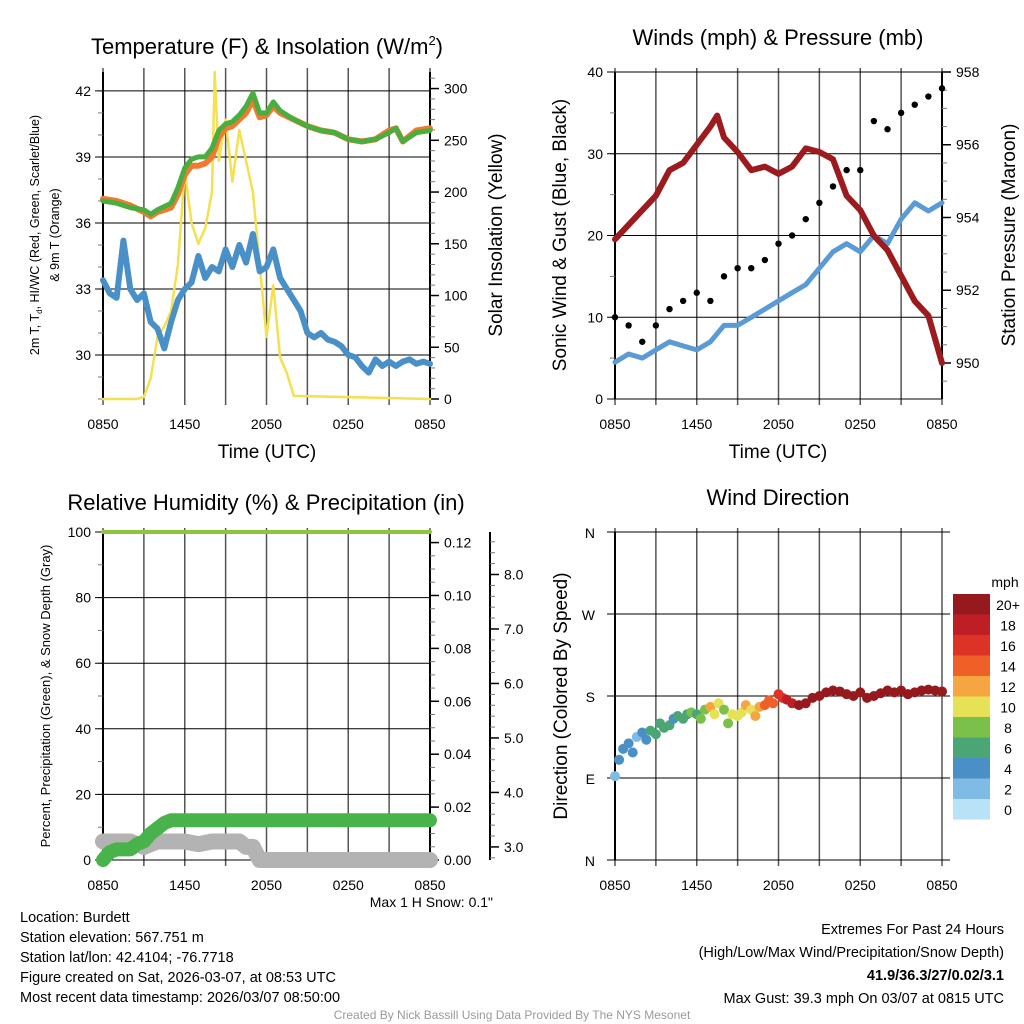 This screenshot has width=1024, height=1024. Describe the element at coordinates (55, 234) in the screenshot. I see `temp-ylabel-line2: & 9m T (Orange)` at that location.